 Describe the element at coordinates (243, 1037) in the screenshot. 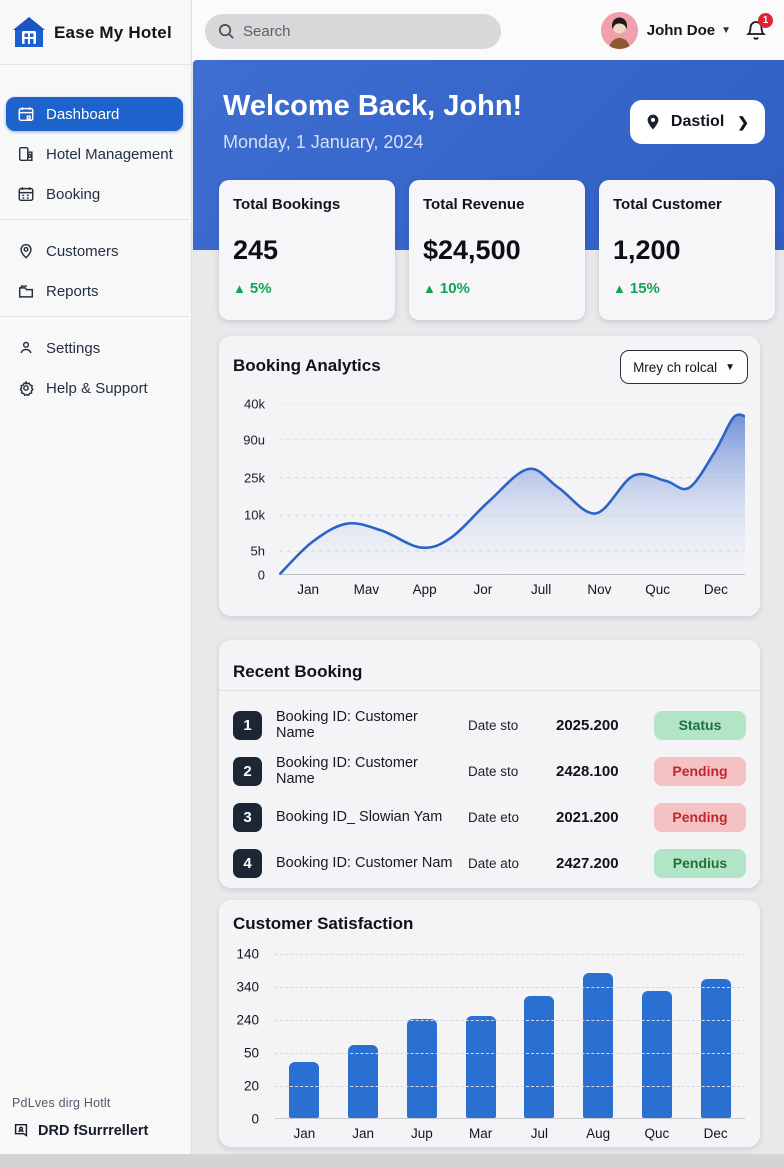

I see `bar-chart-ylabels: 0 20 50 240 340 140` at that location.